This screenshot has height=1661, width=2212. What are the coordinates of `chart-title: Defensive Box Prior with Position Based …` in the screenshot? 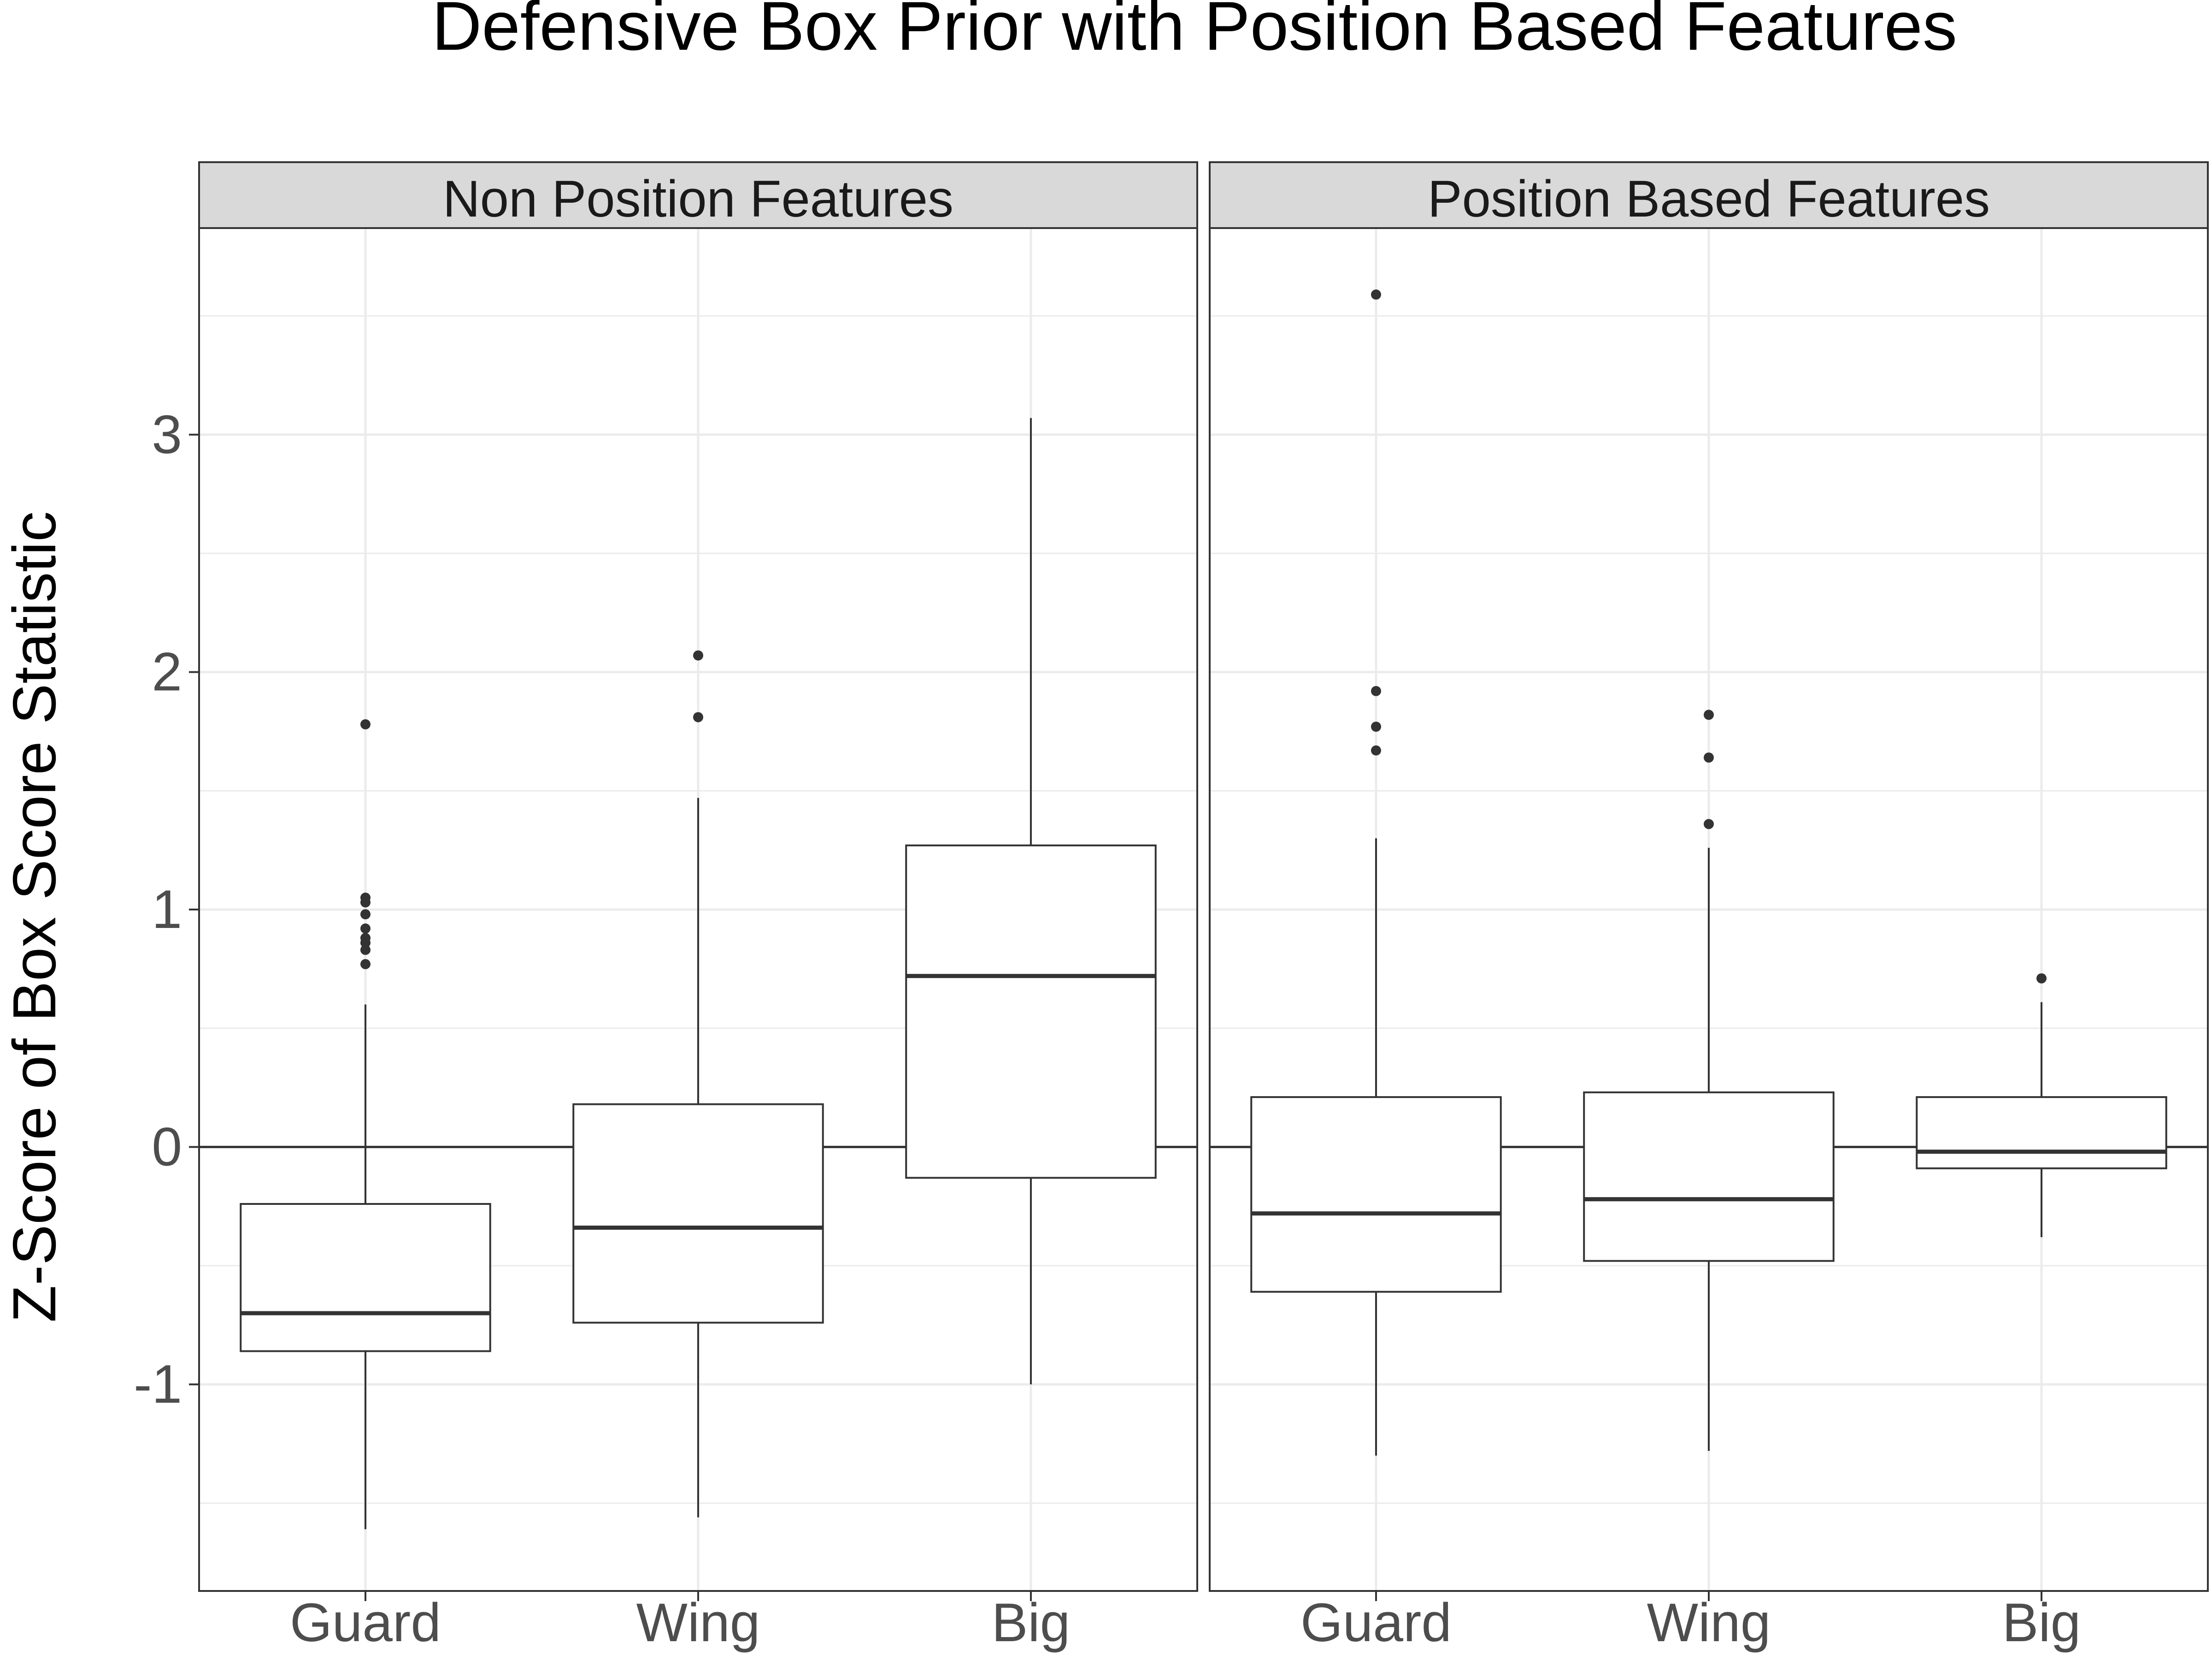 It's located at (1194, 32).